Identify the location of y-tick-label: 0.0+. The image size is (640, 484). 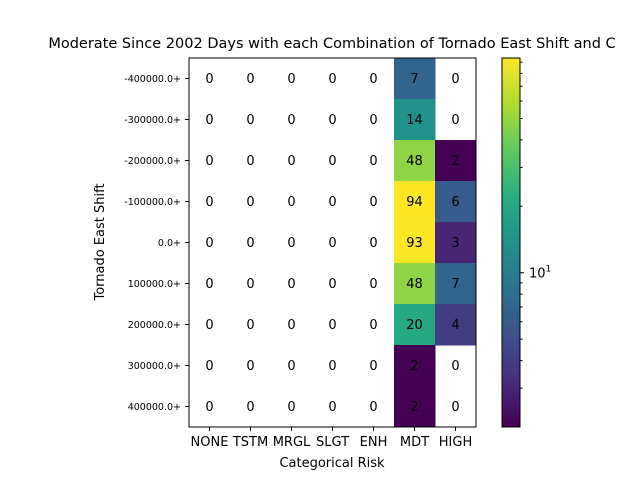
(169, 243).